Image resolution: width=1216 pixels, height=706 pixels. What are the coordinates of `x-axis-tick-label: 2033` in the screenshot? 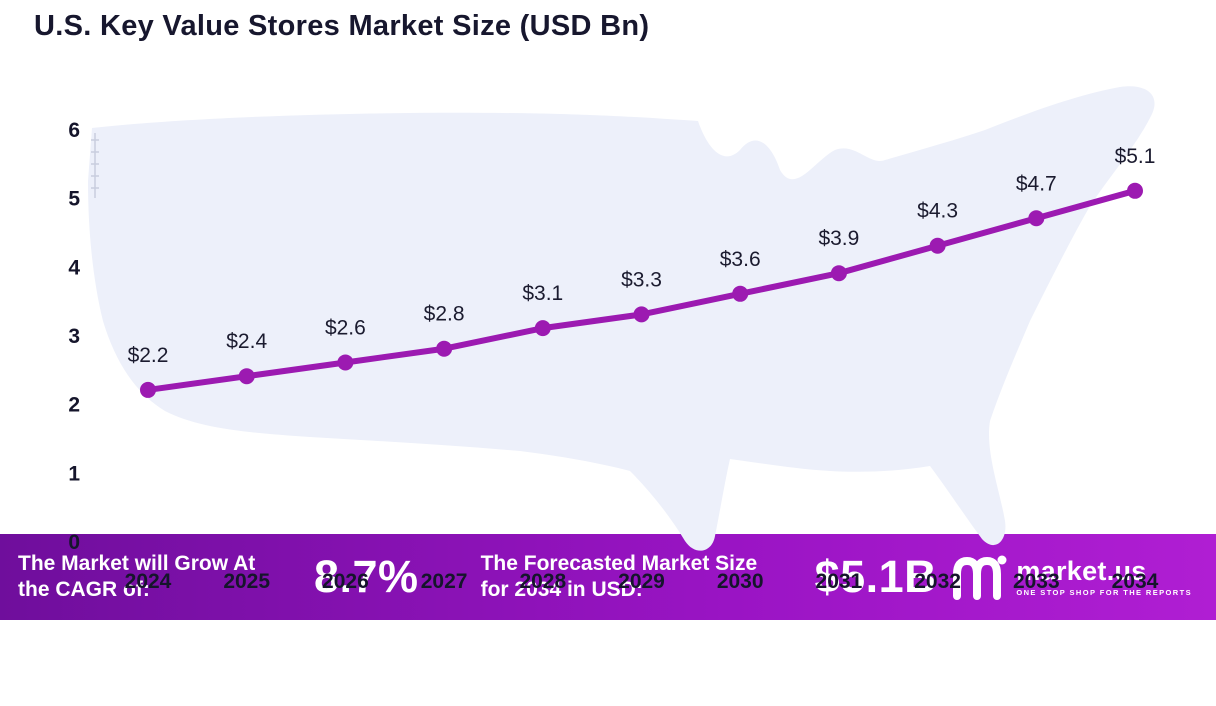 It's located at (1036, 581).